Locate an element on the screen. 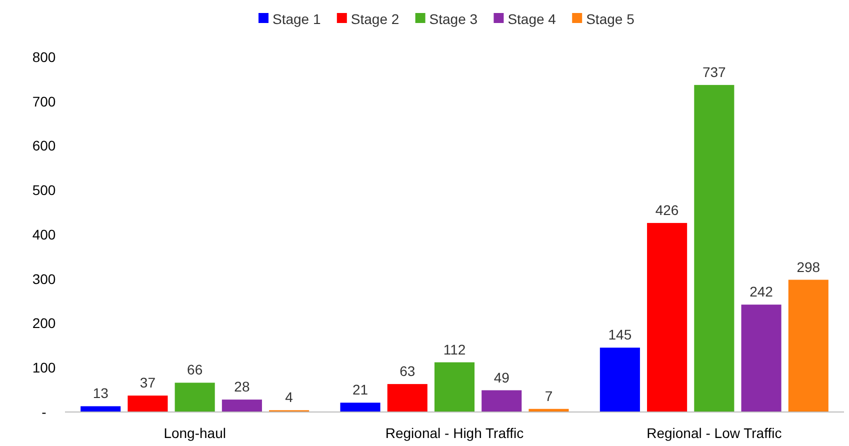 This screenshot has height=446, width=849. data-label: 4 is located at coordinates (289, 397).